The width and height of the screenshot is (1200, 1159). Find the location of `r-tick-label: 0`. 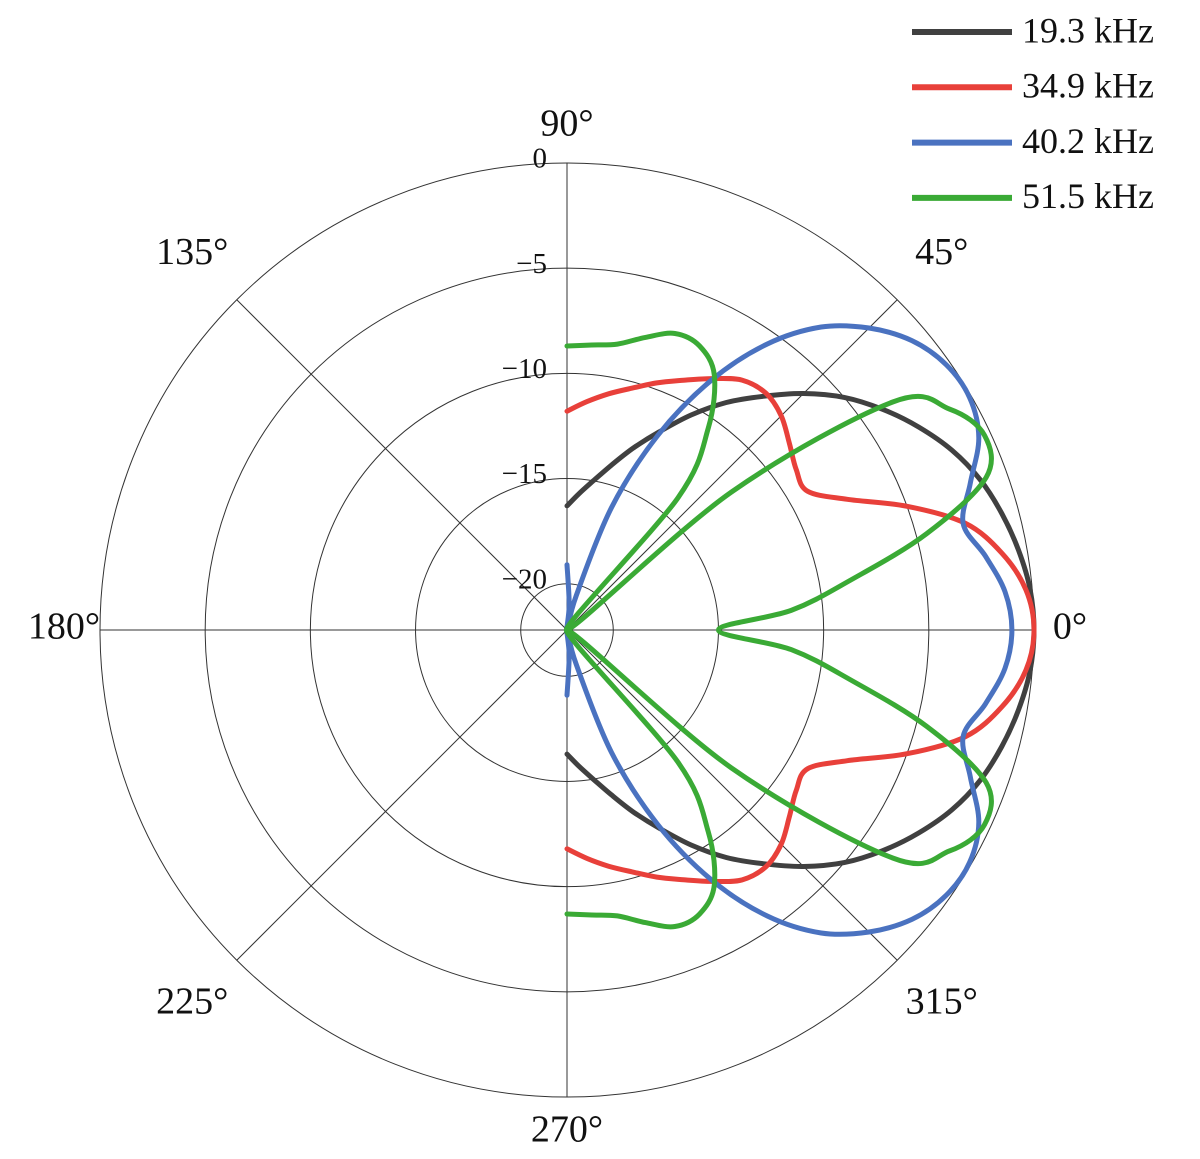

r-tick-label: 0 is located at coordinates (540, 159).